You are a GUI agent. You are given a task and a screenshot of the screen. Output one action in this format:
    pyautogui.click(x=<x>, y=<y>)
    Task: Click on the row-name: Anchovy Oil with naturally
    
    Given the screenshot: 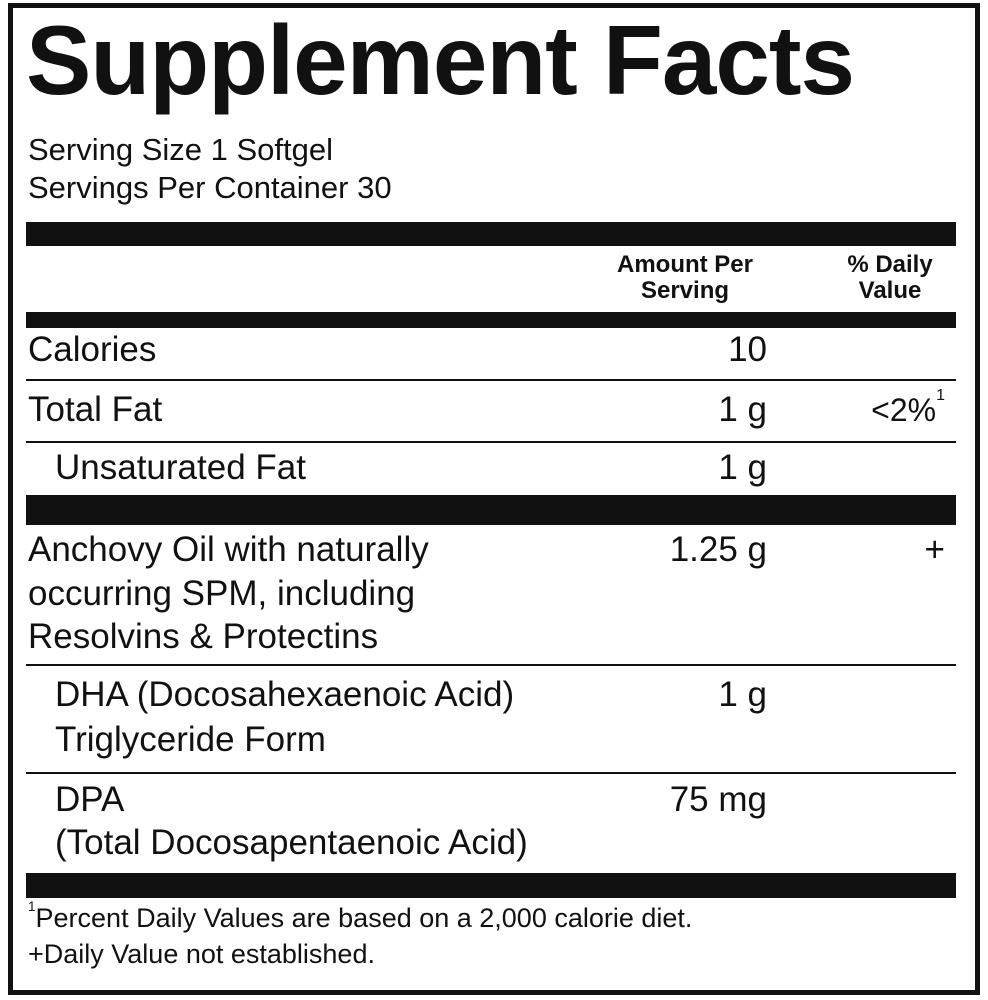 What is the action you would take?
    pyautogui.click(x=228, y=549)
    